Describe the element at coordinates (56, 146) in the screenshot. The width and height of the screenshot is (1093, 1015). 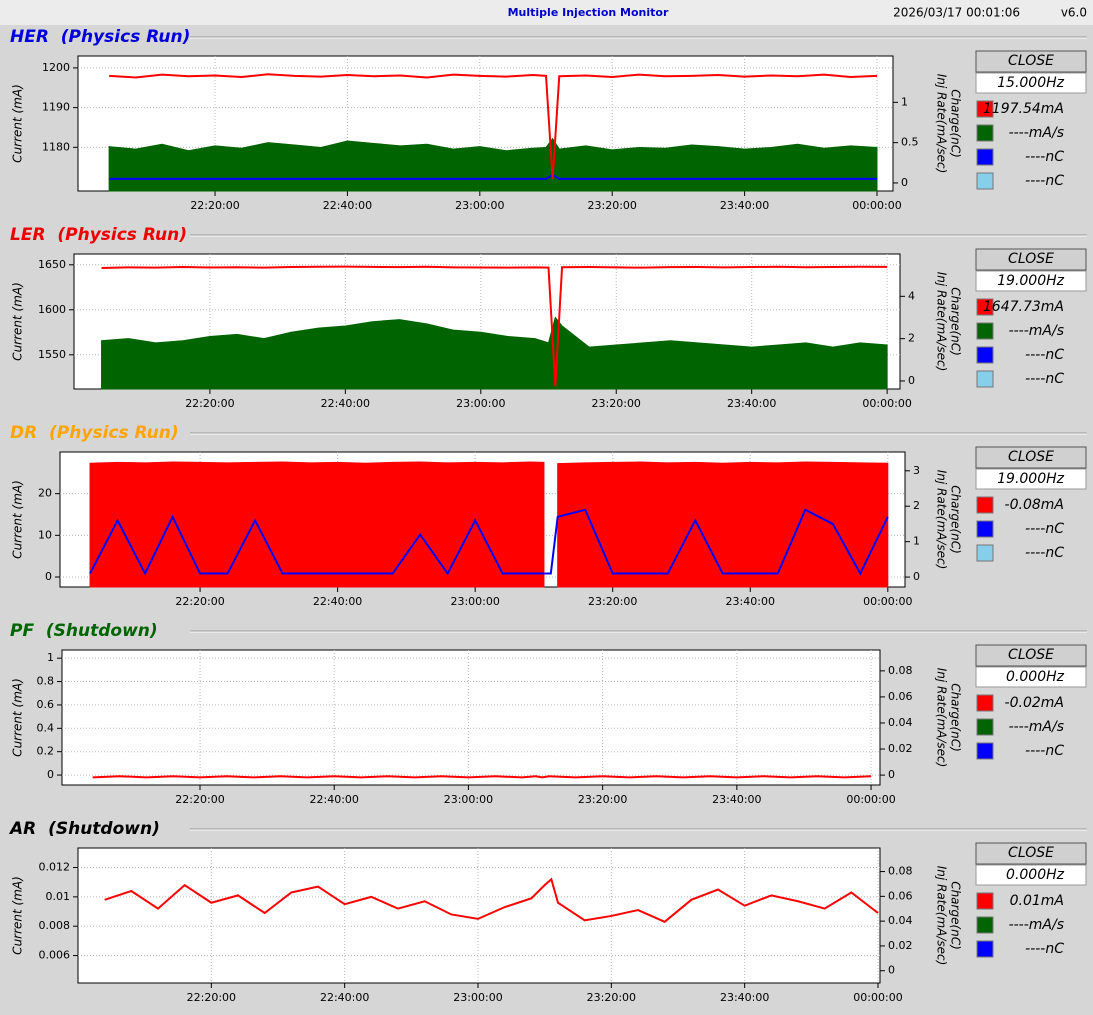
I see `y-tick-label: 1180` at that location.